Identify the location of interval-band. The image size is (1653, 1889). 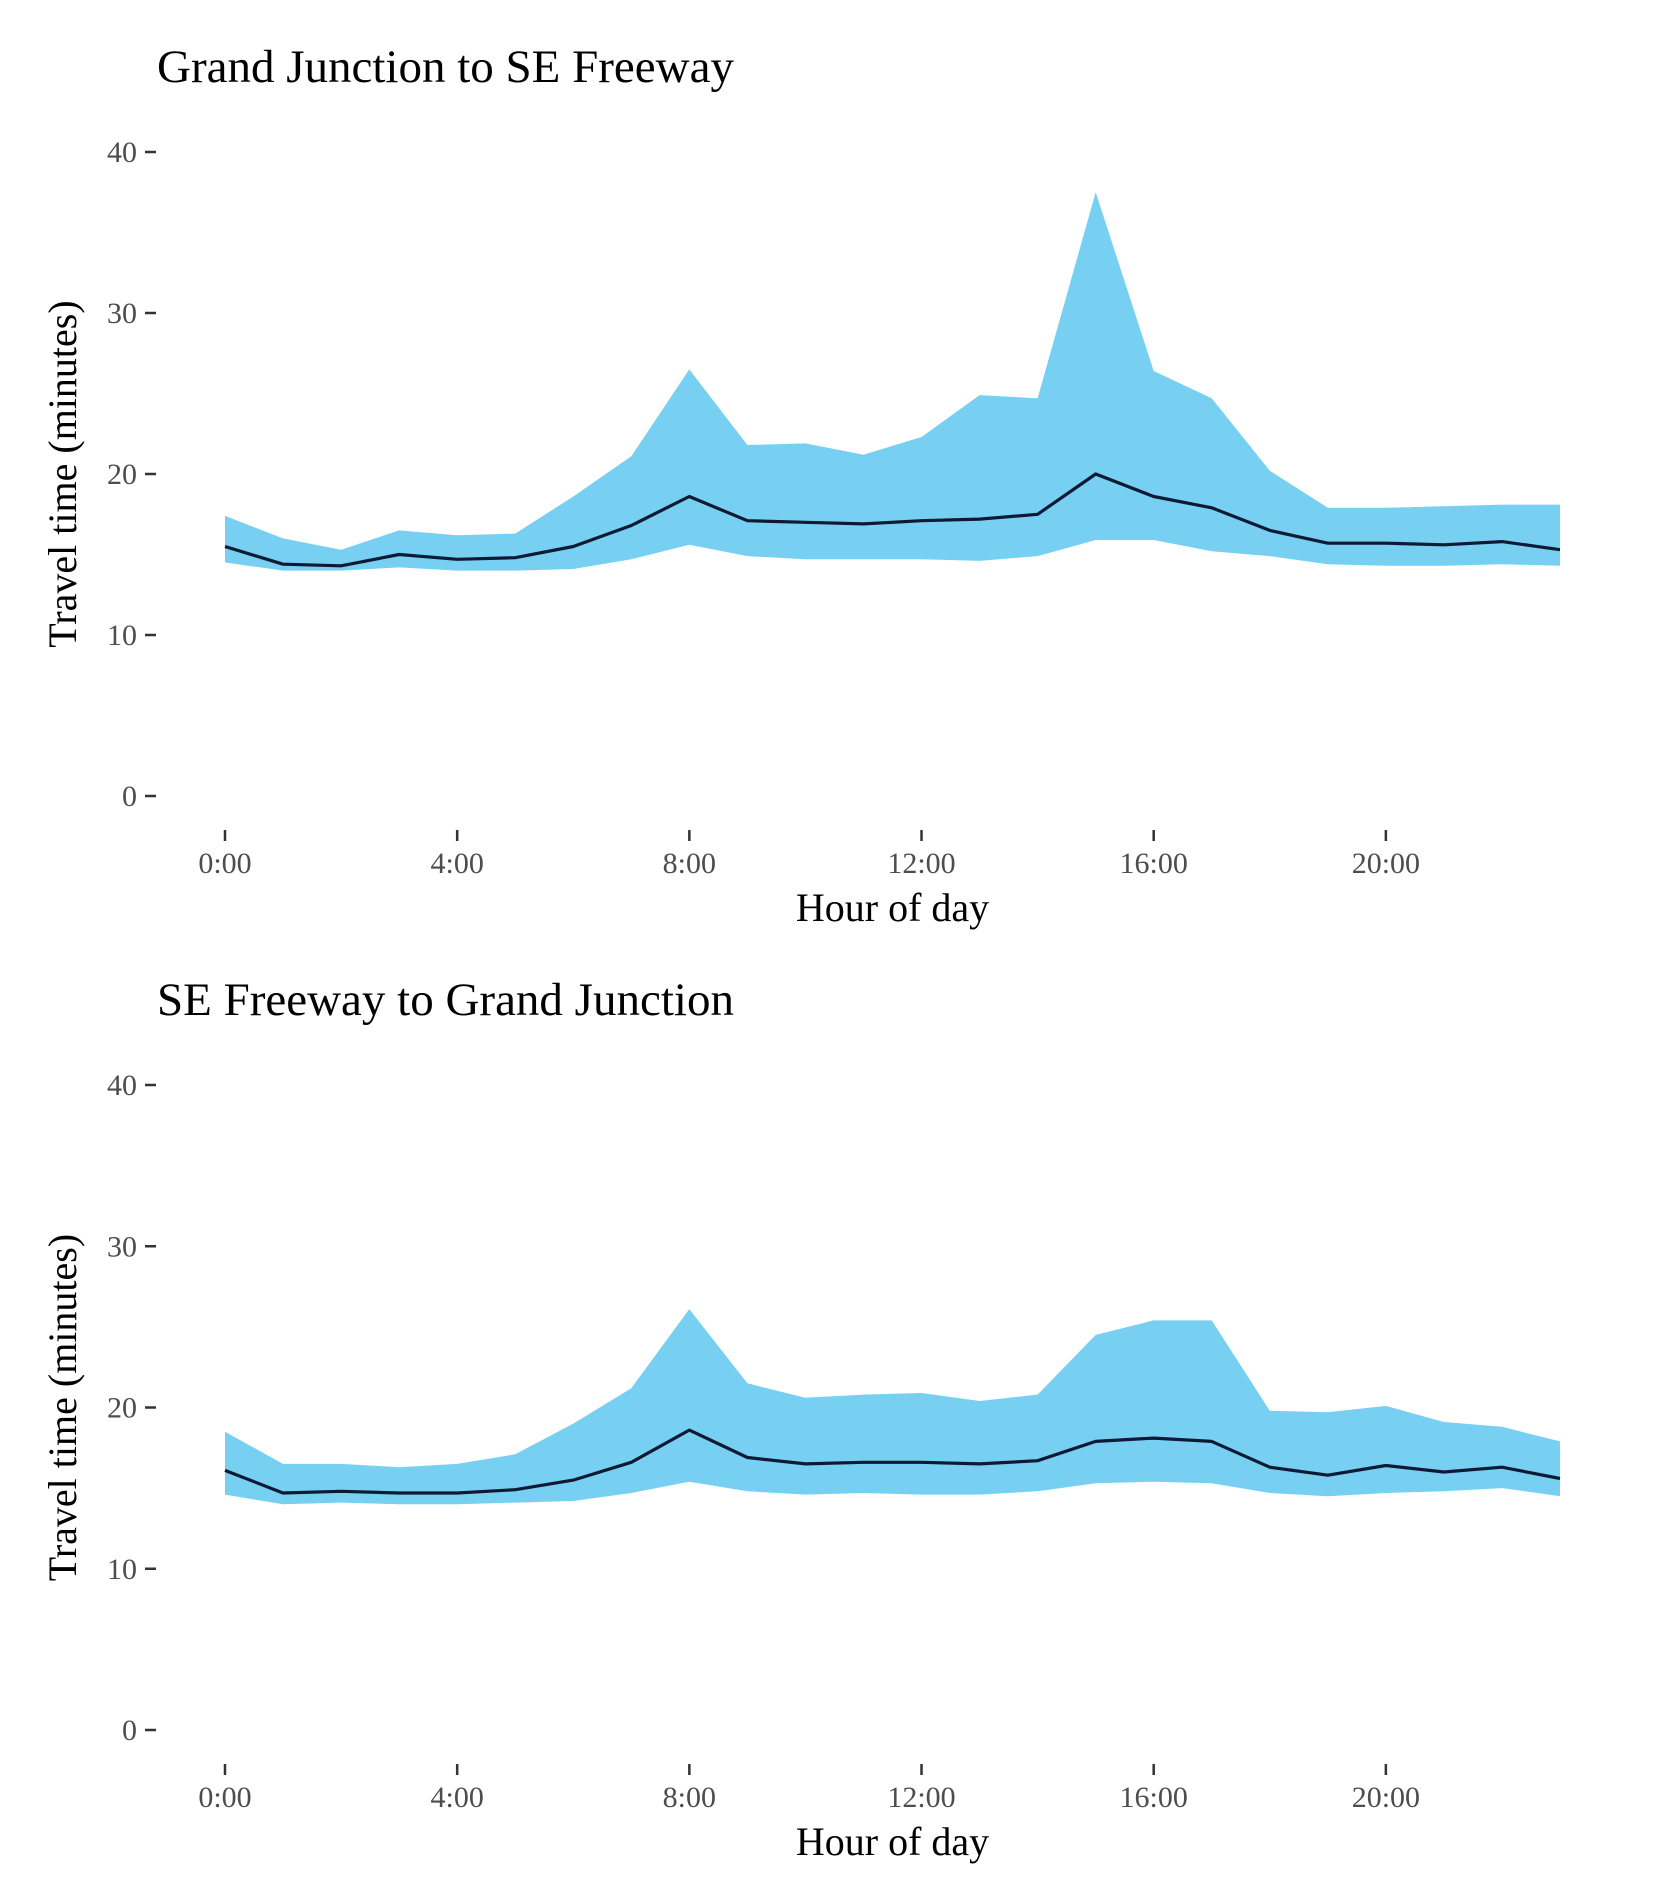
(892, 1407).